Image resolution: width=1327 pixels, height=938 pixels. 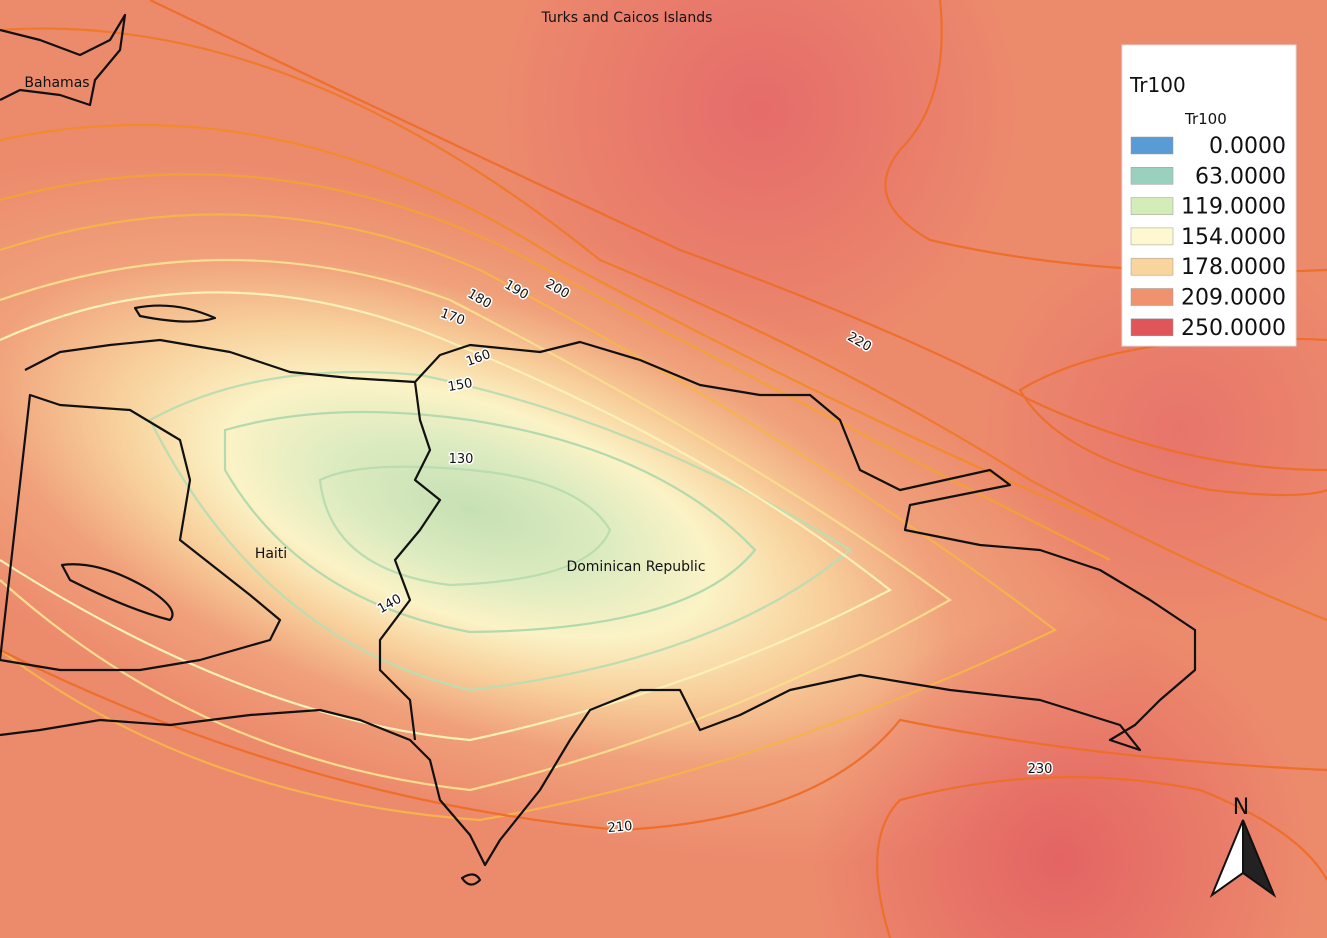 What do you see at coordinates (1233, 328) in the screenshot?
I see `legend-label: 250.0000` at bounding box center [1233, 328].